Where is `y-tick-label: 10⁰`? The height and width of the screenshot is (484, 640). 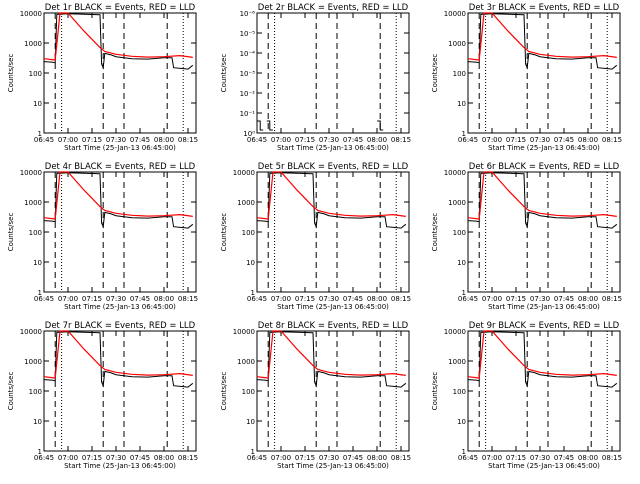 y-tick-label: 10⁰ is located at coordinates (249, 134).